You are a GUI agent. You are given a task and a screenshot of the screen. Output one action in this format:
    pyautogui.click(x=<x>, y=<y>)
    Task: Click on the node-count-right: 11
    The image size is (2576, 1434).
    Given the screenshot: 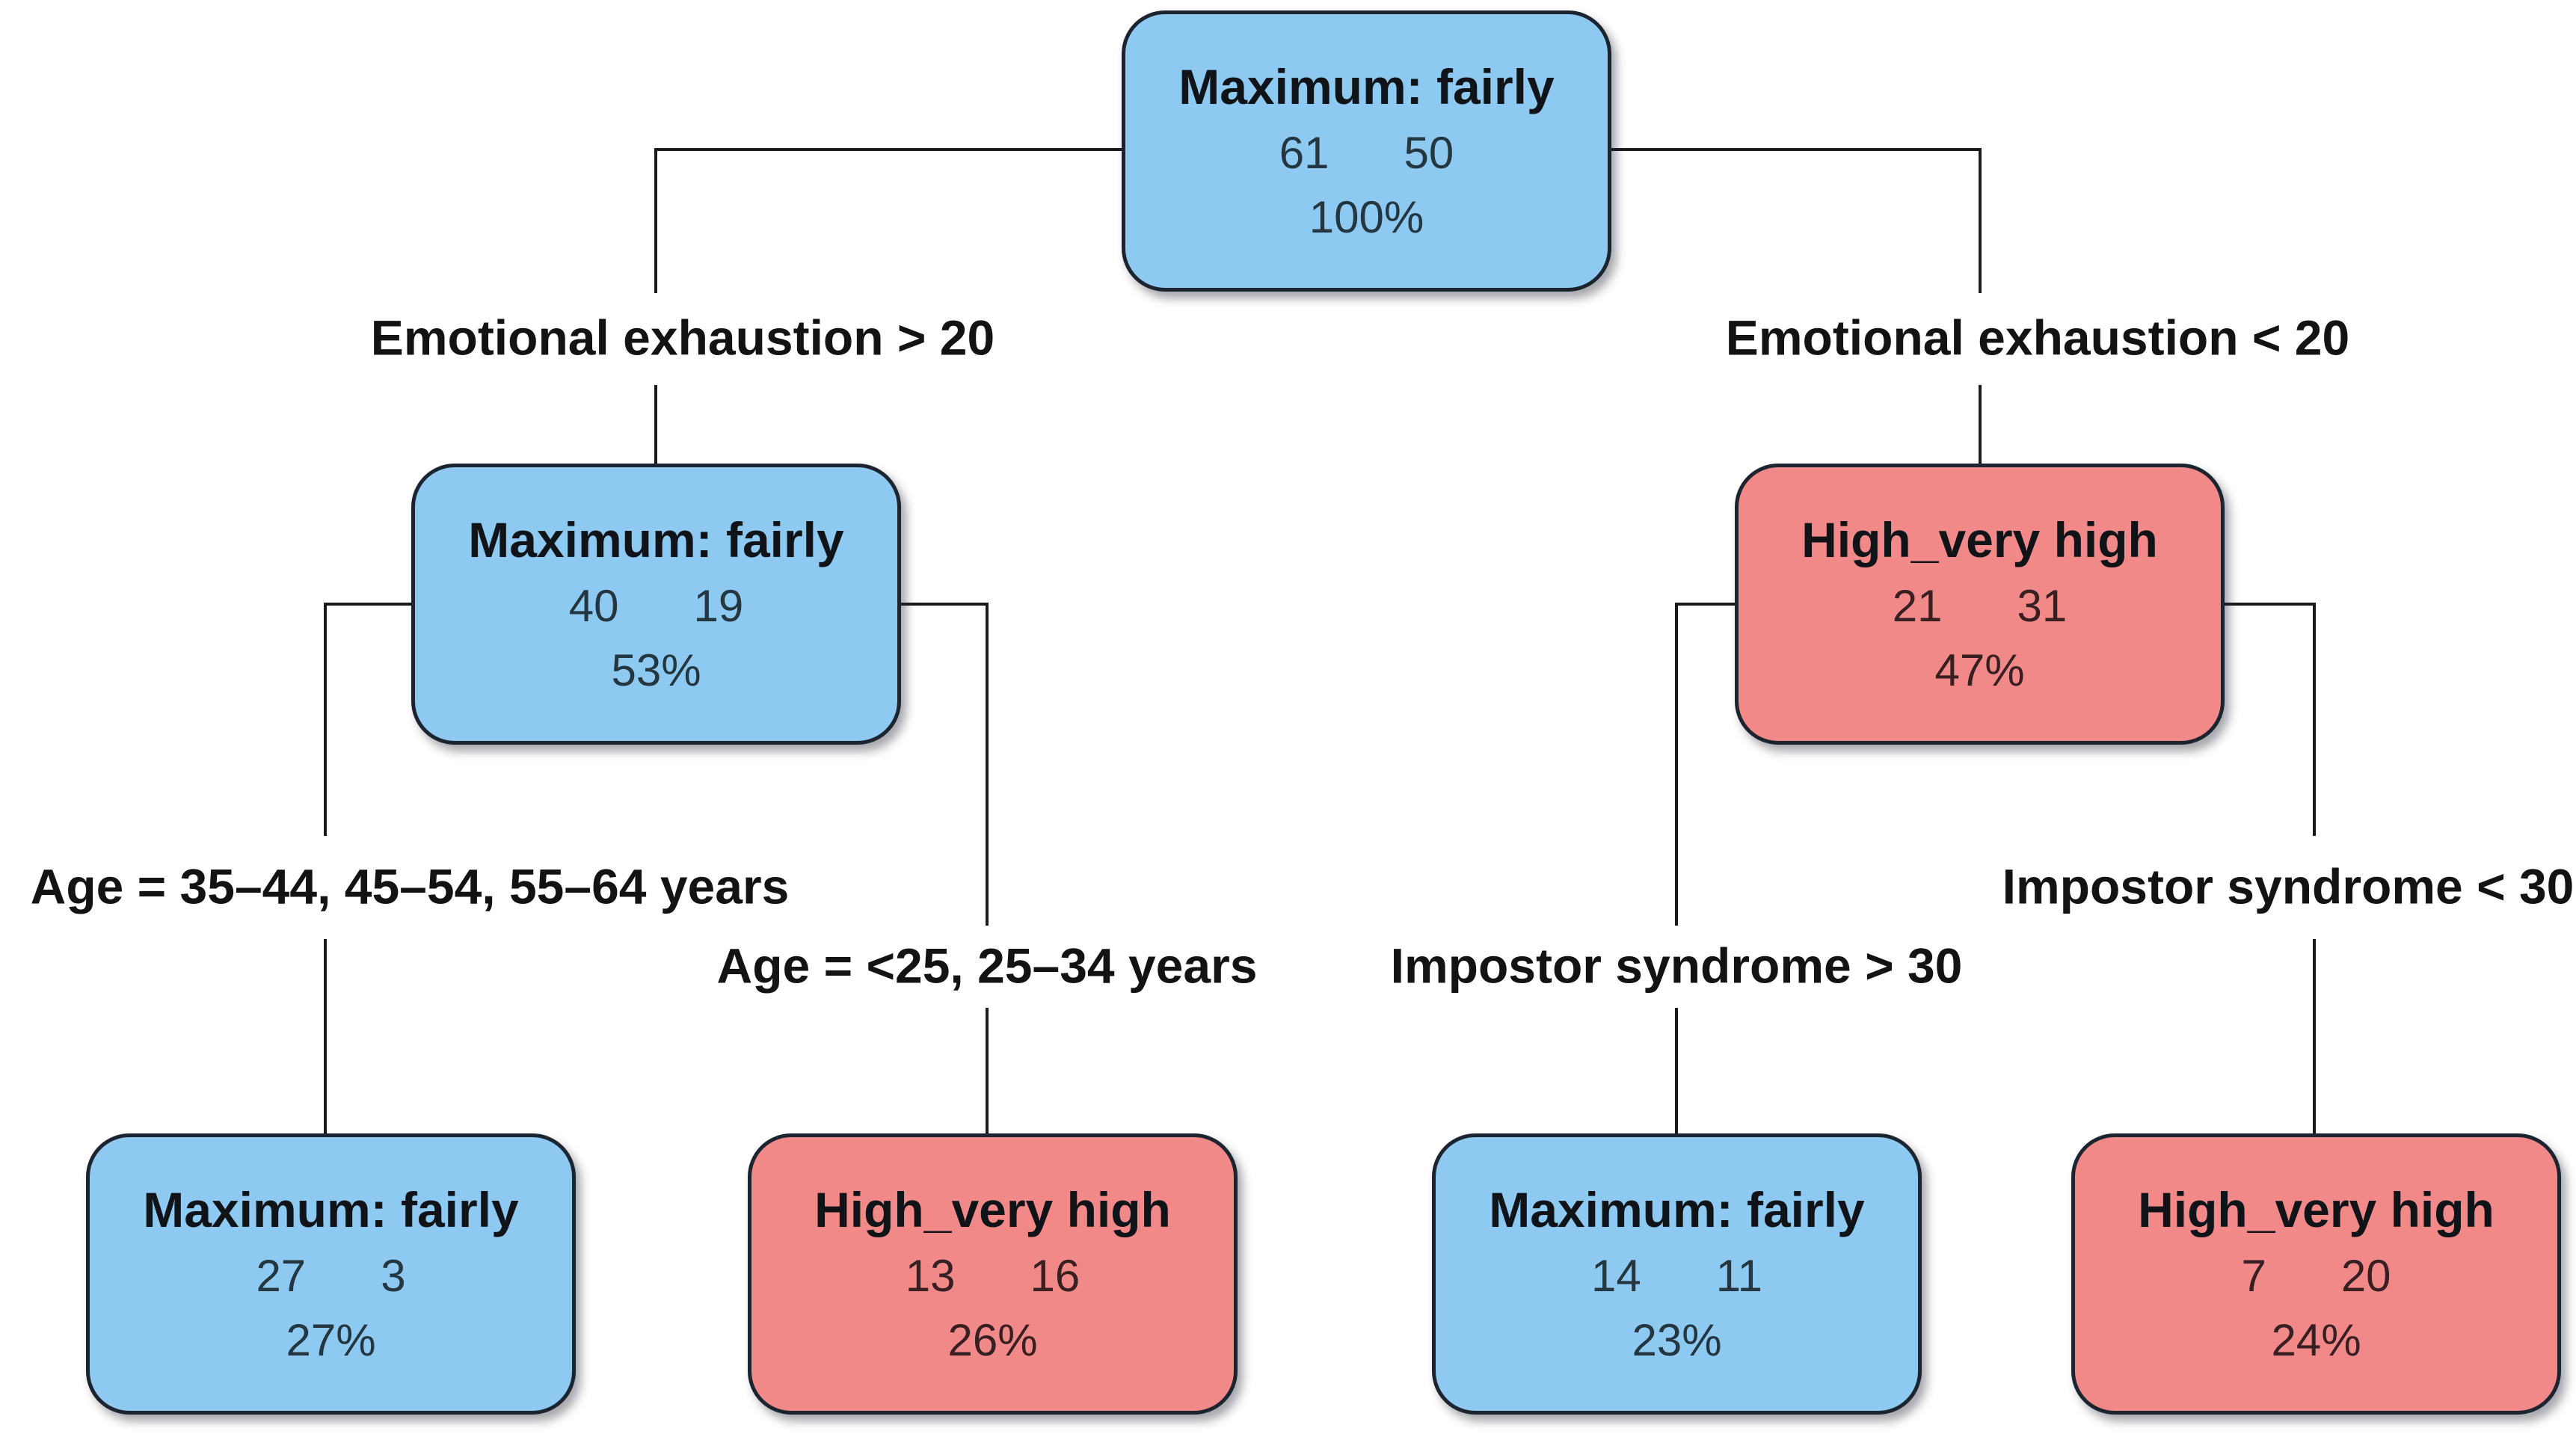 What is the action you would take?
    pyautogui.click(x=1739, y=1276)
    